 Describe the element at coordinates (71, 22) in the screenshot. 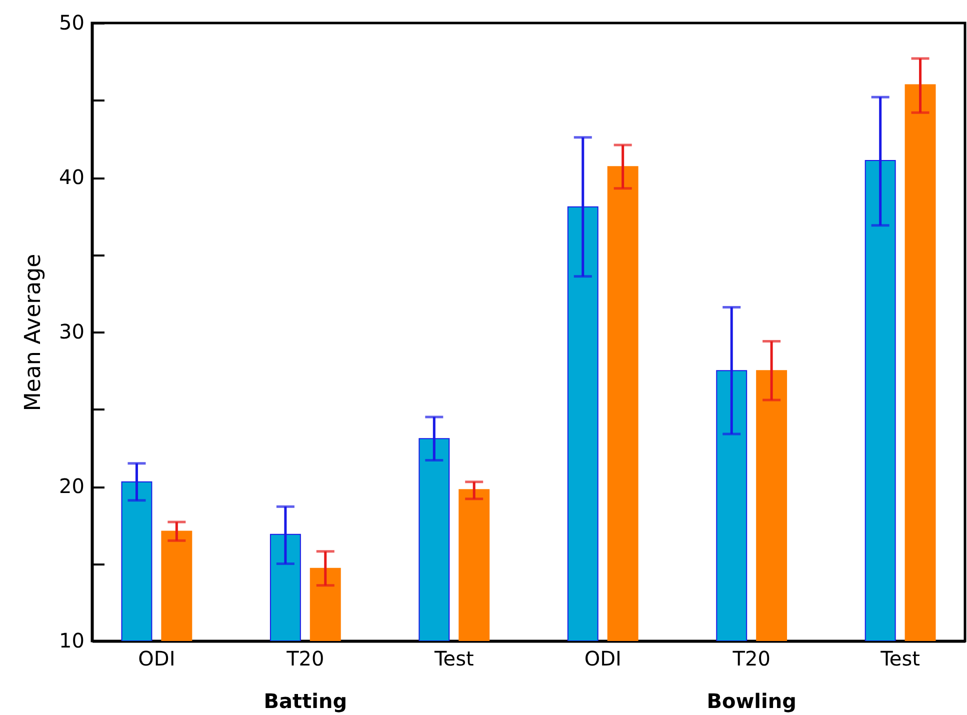

I see `y-tick-label: 50` at that location.